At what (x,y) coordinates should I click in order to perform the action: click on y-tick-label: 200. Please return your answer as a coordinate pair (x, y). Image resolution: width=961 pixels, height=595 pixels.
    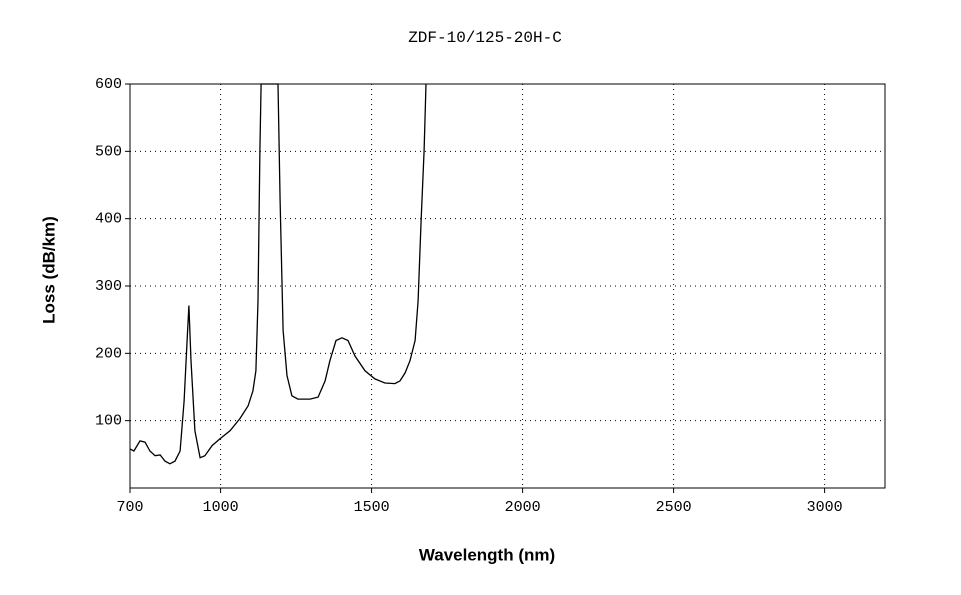
    Looking at the image, I should click on (108, 353).